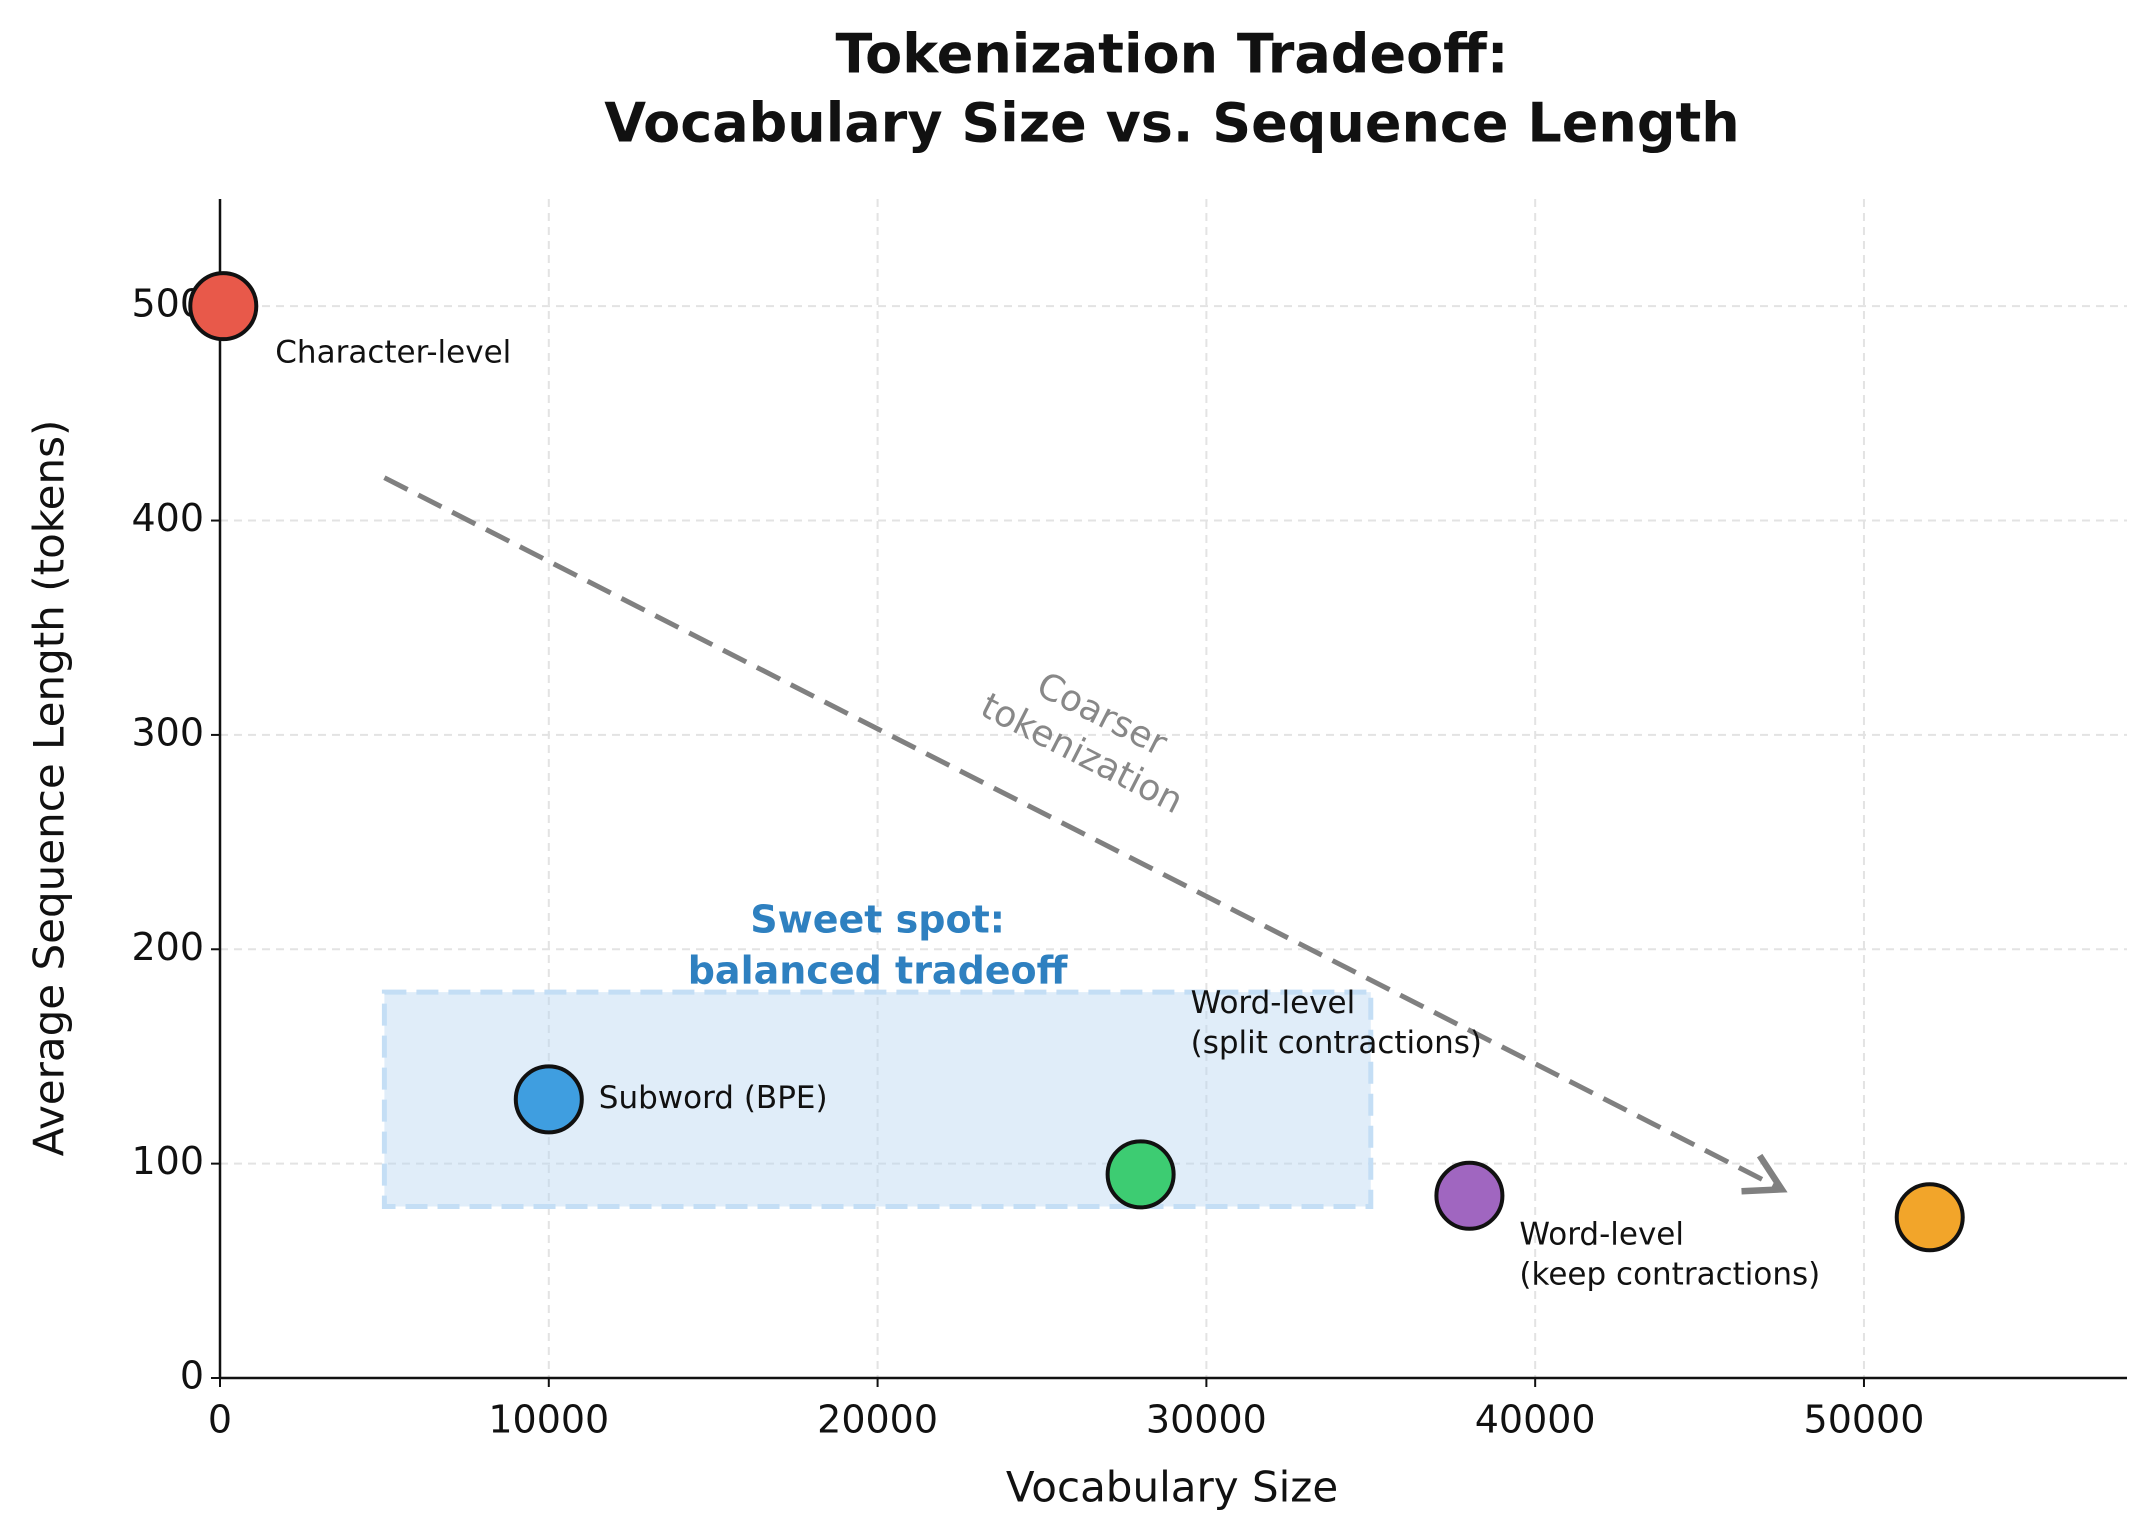 This screenshot has height=1534, width=2134. I want to click on y-tick-label: 100, so click(167, 1161).